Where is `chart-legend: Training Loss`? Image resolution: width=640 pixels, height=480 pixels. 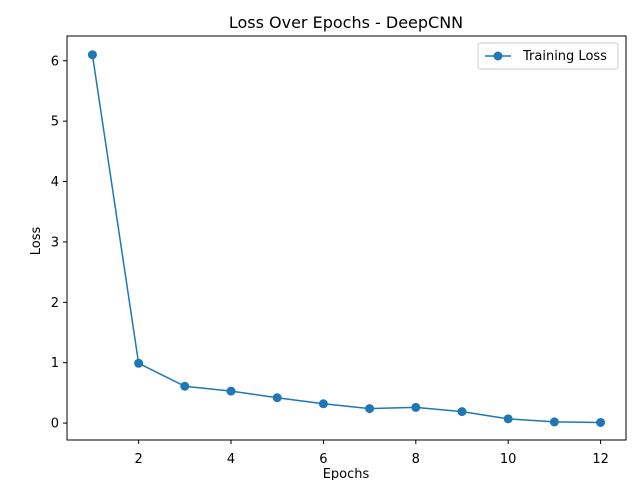
chart-legend: Training Loss is located at coordinates (548, 56).